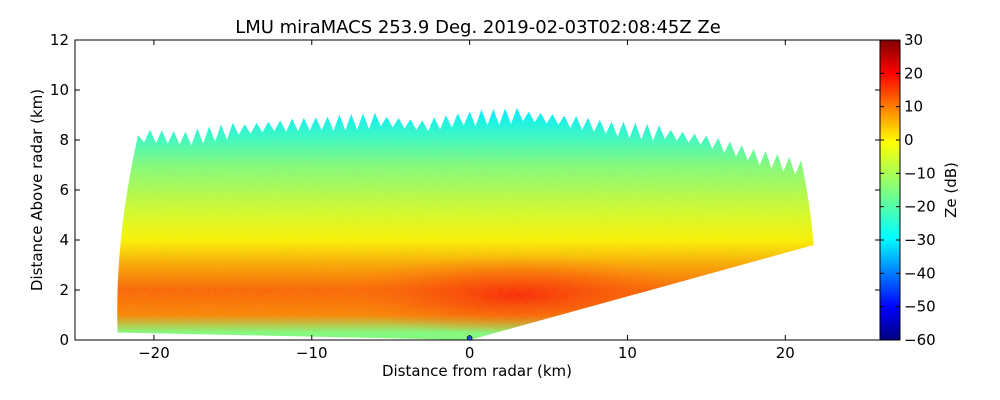 The height and width of the screenshot is (400, 1000). Describe the element at coordinates (470, 353) in the screenshot. I see `x-tick-label: 0` at that location.